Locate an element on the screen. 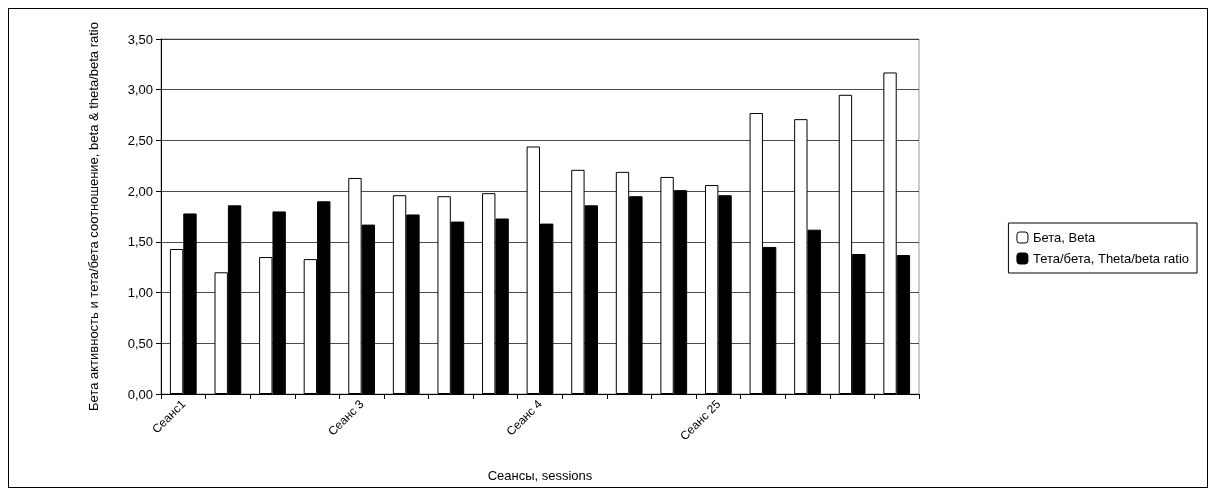  y-tick-label: 1,00 is located at coordinates (140, 293).